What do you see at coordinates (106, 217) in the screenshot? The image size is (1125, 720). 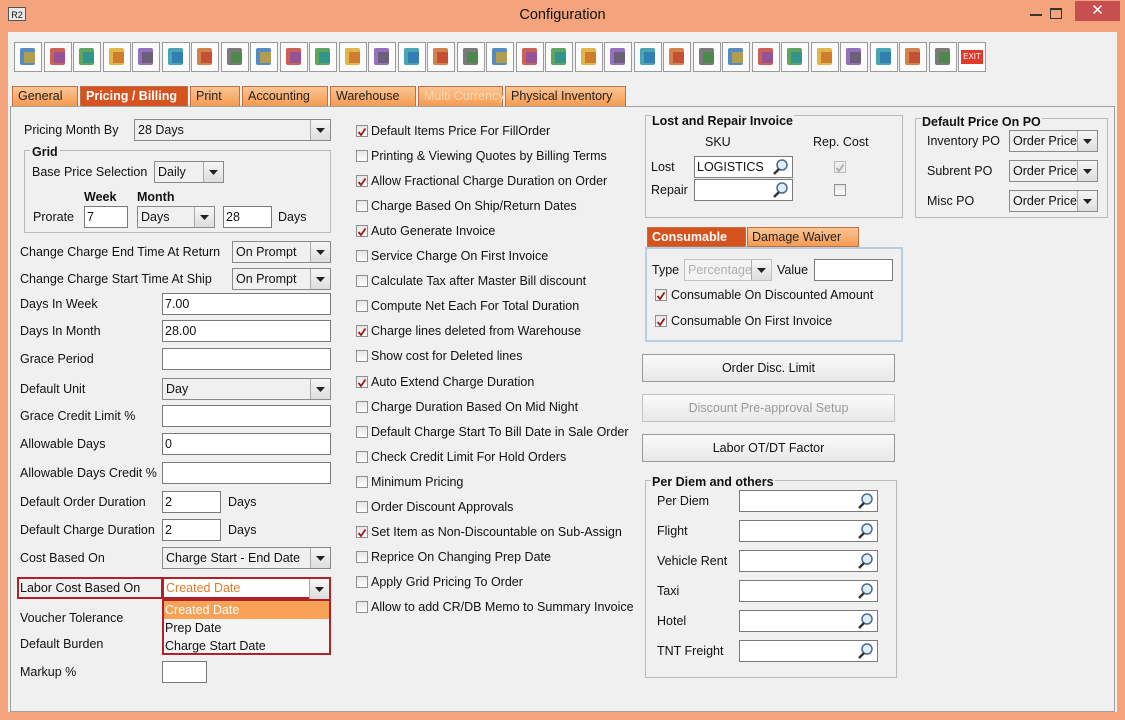 I see `text-input: 7` at bounding box center [106, 217].